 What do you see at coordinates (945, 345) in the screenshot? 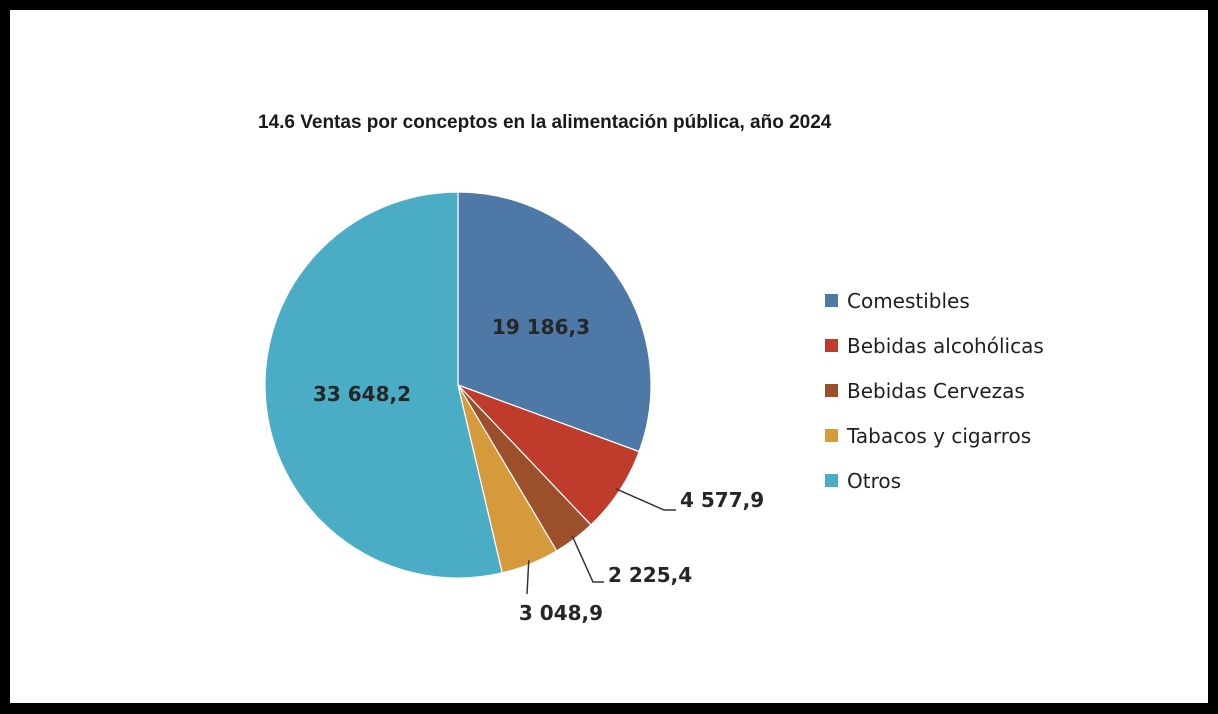
I see `legend-label: Bebidas alcohólicas` at bounding box center [945, 345].